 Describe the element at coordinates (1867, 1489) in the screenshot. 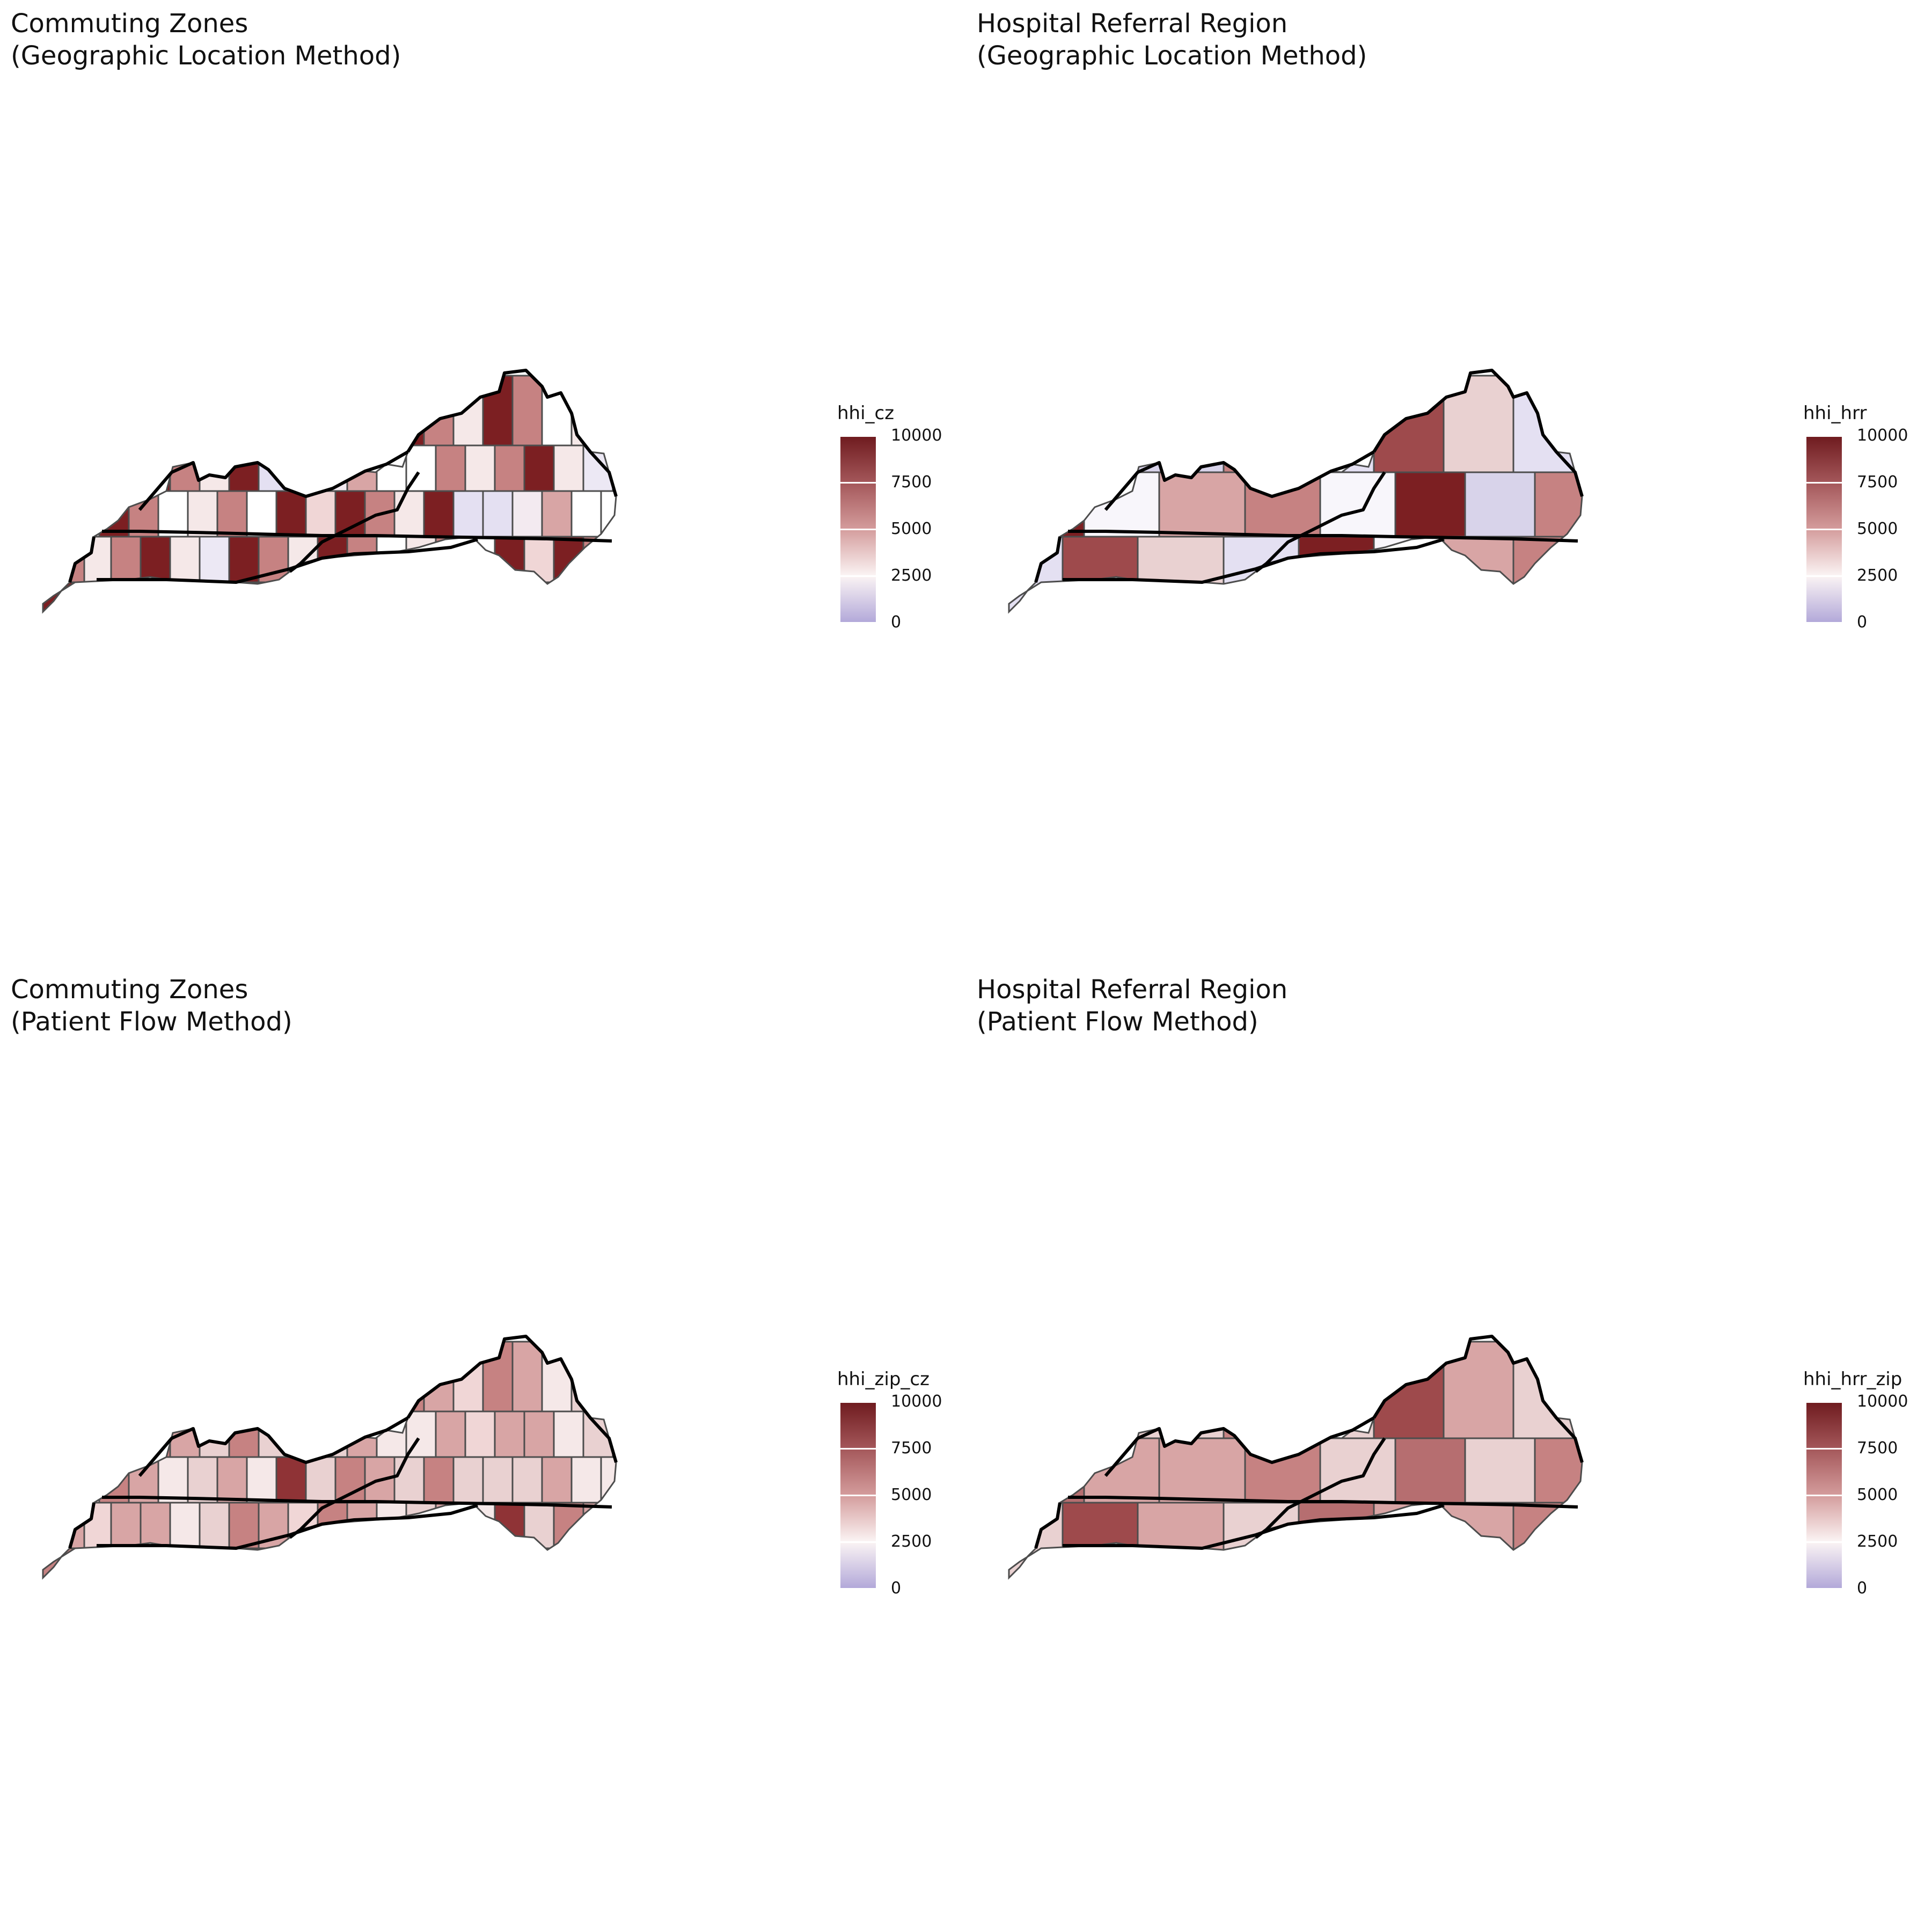

I see `color-legend: hhi_hrr_zip 10000 7500 5000 2500 0` at that location.